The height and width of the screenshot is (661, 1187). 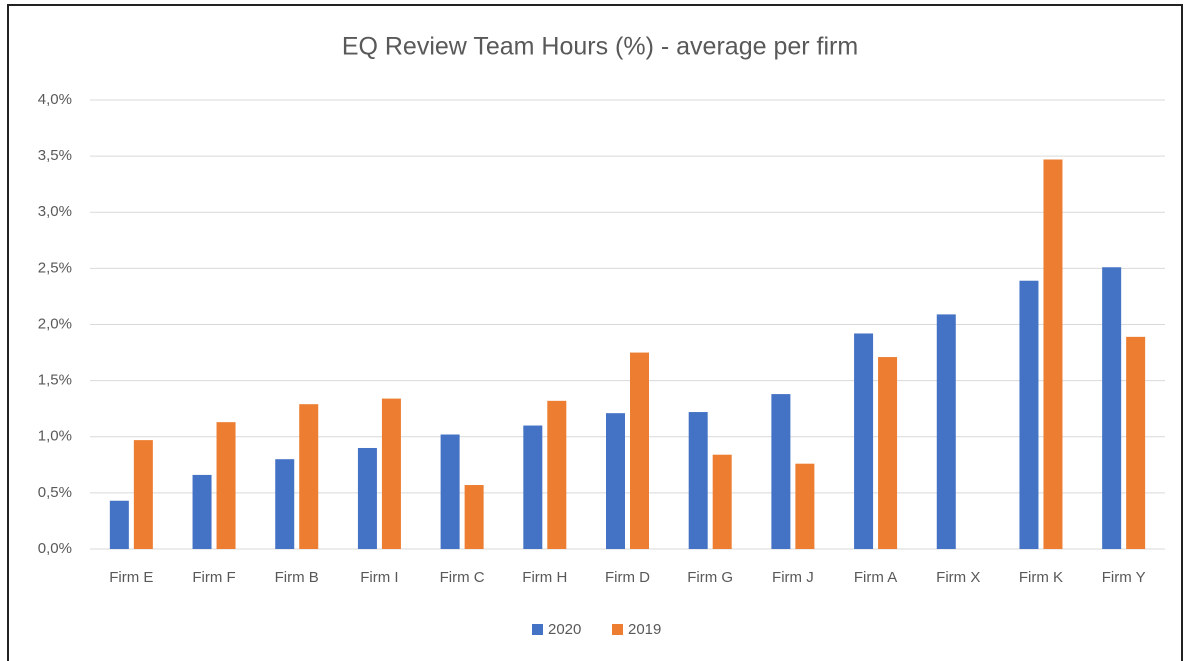 I want to click on x-tick-label: Firm E, so click(x=131, y=577).